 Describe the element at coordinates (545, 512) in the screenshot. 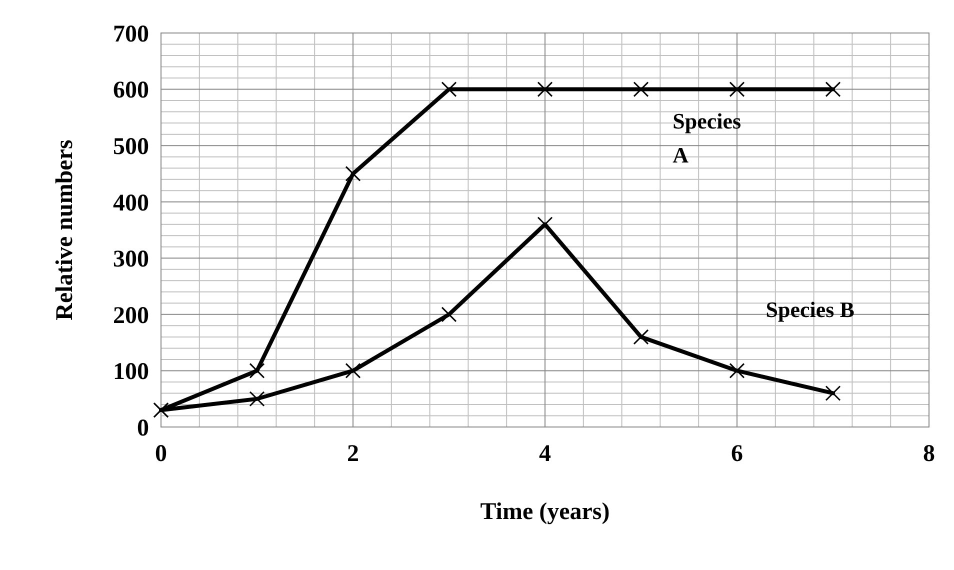

I see `x-axis-title: Time (years)` at that location.